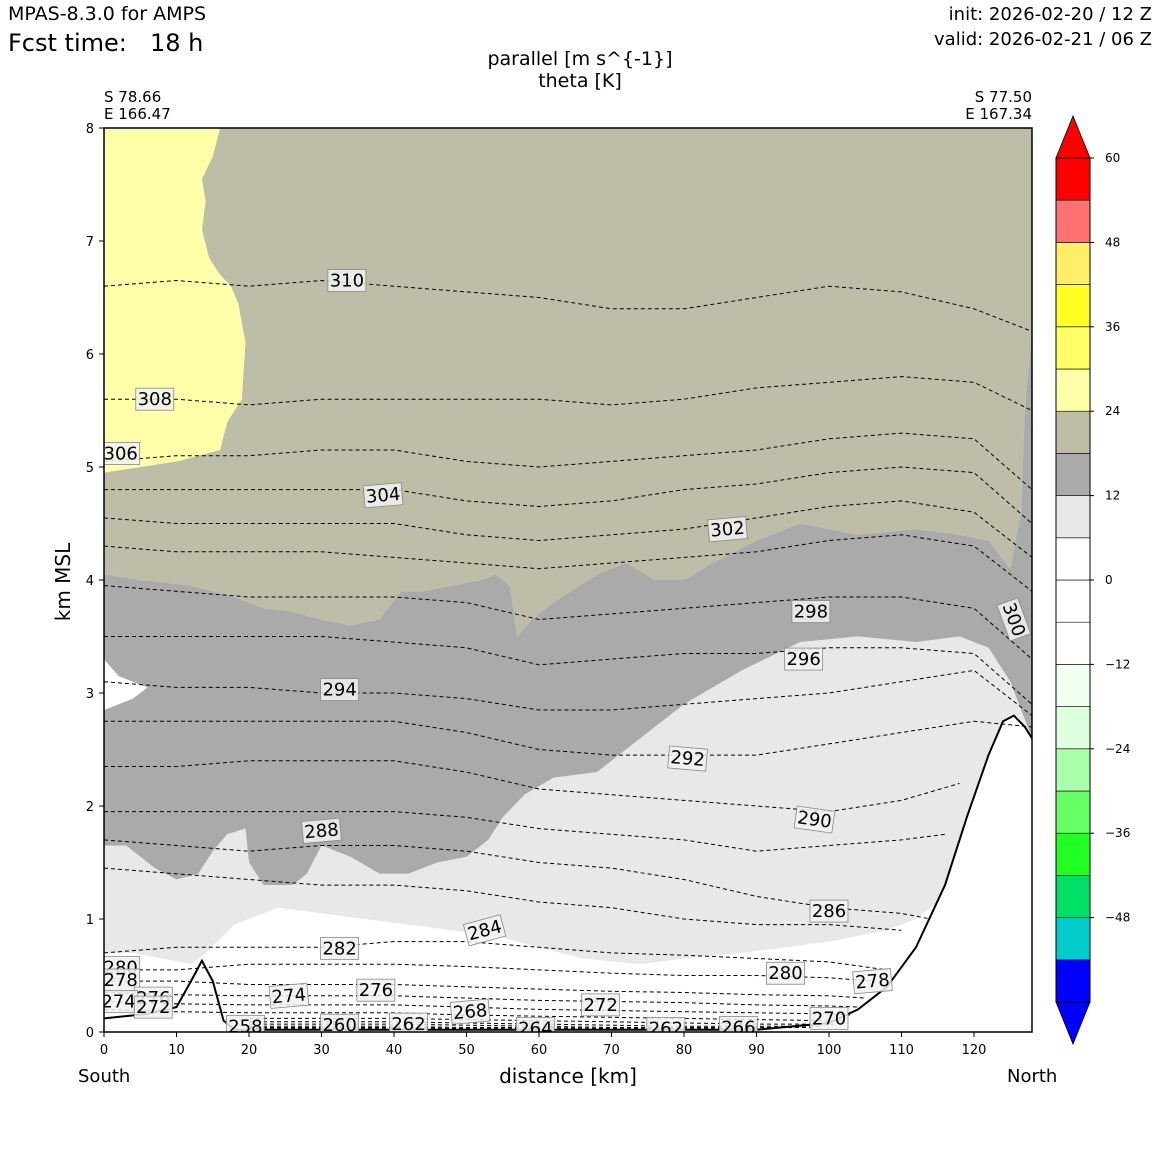  Describe the element at coordinates (137, 114) in the screenshot. I see `left-endpoint-lon: E 166.47` at that location.